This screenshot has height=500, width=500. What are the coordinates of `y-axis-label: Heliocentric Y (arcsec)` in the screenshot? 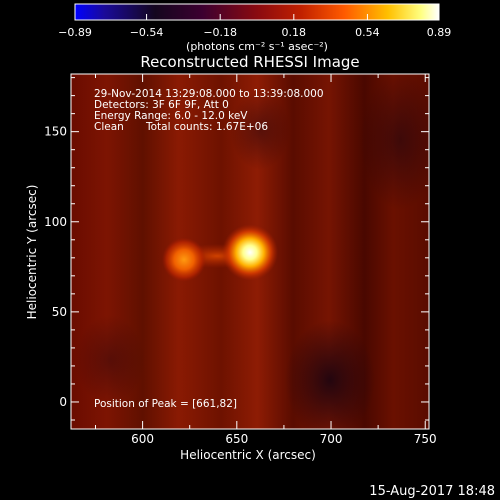 It's located at (32, 252).